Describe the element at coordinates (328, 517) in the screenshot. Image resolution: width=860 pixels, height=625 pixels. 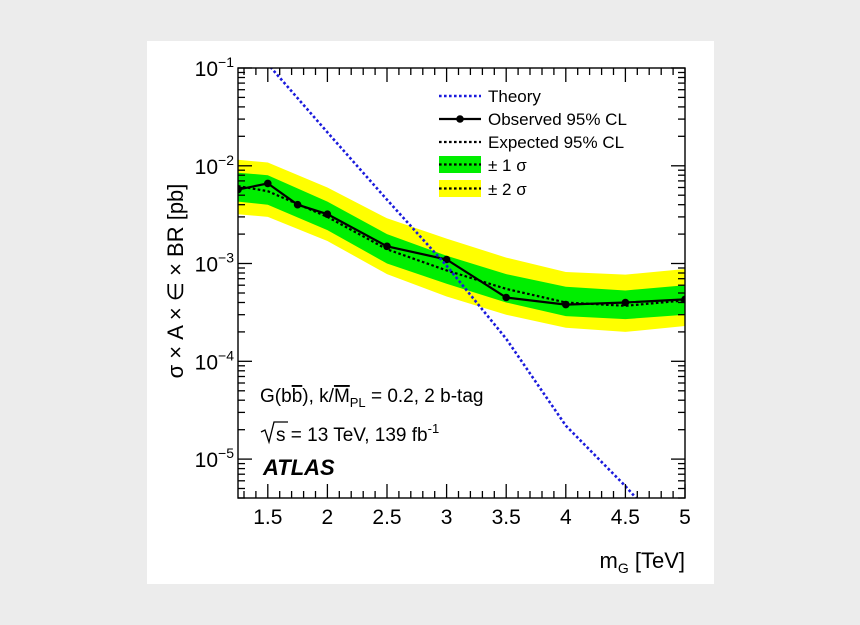
I see `x-tick-label: 2` at that location.